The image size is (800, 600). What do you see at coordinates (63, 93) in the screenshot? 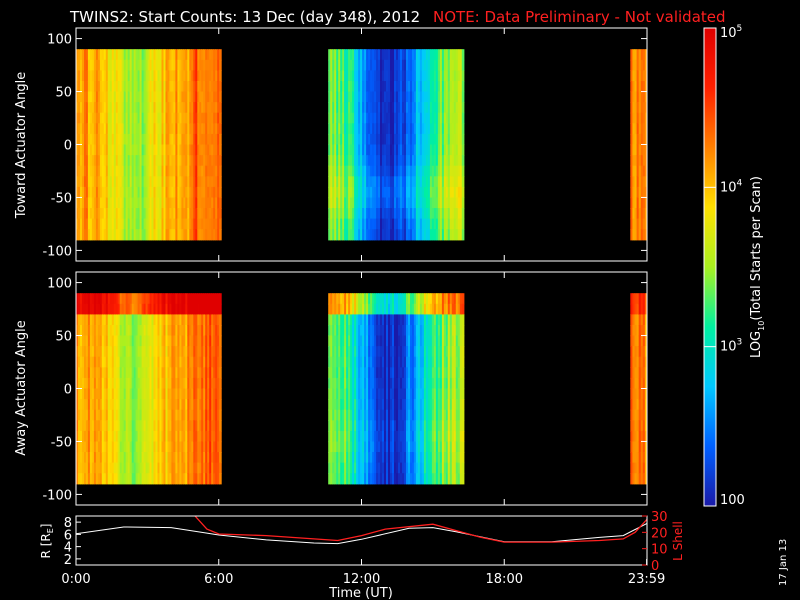
I see `y-tick-label: 50` at bounding box center [63, 93].